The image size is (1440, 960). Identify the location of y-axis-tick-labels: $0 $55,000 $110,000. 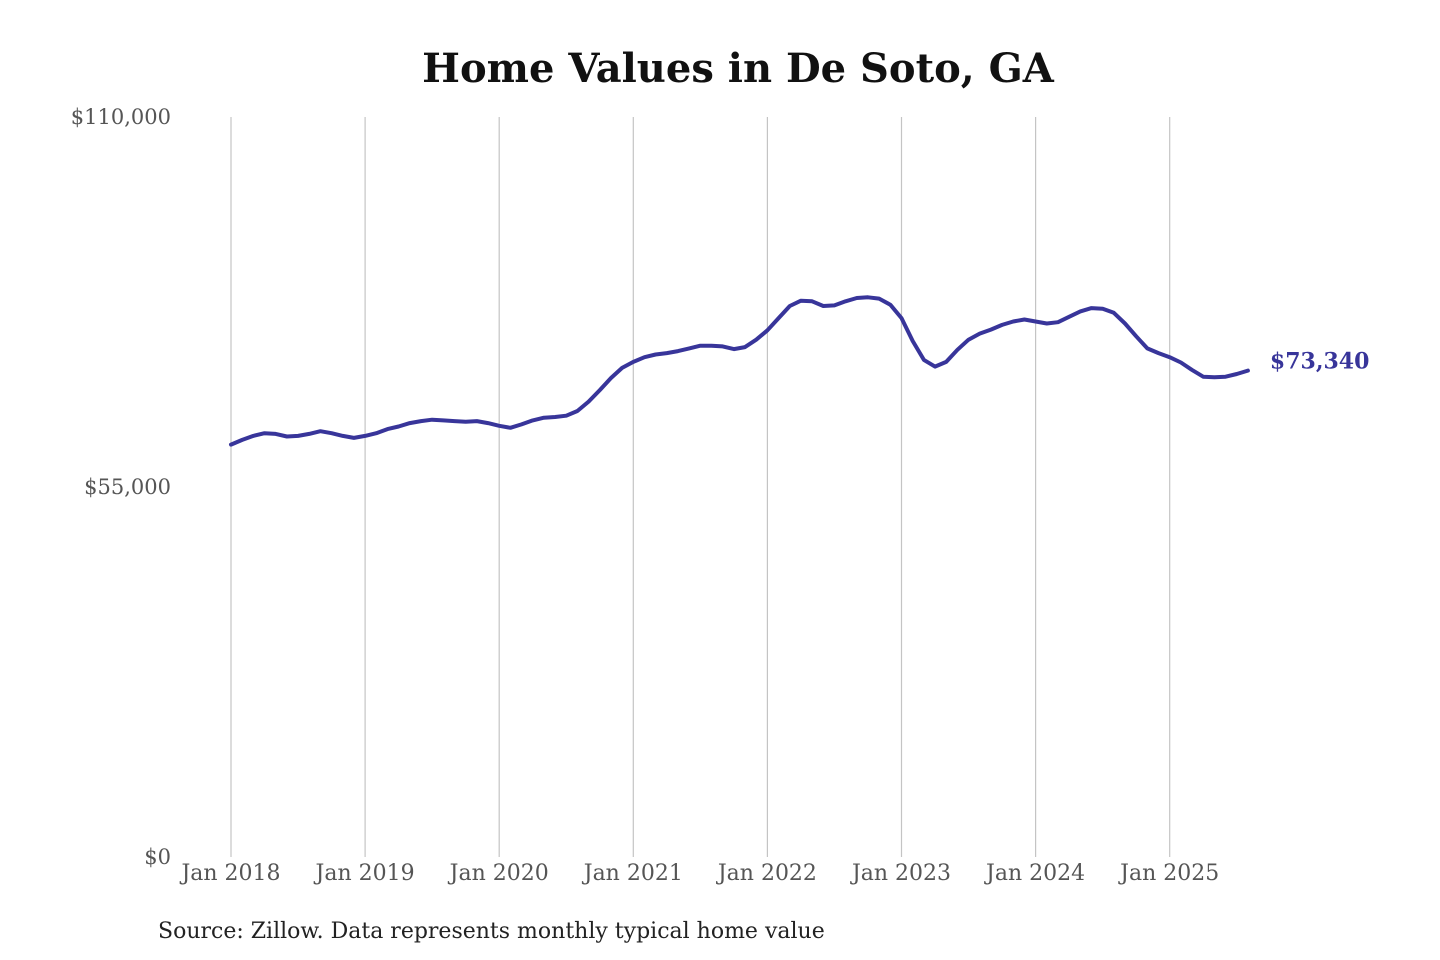
(121, 487).